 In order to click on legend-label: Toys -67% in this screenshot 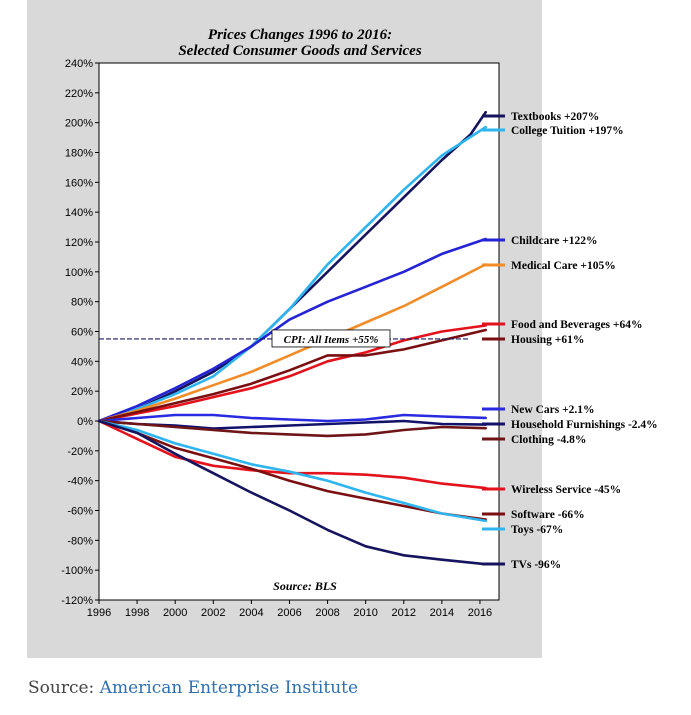, I will do `click(537, 530)`.